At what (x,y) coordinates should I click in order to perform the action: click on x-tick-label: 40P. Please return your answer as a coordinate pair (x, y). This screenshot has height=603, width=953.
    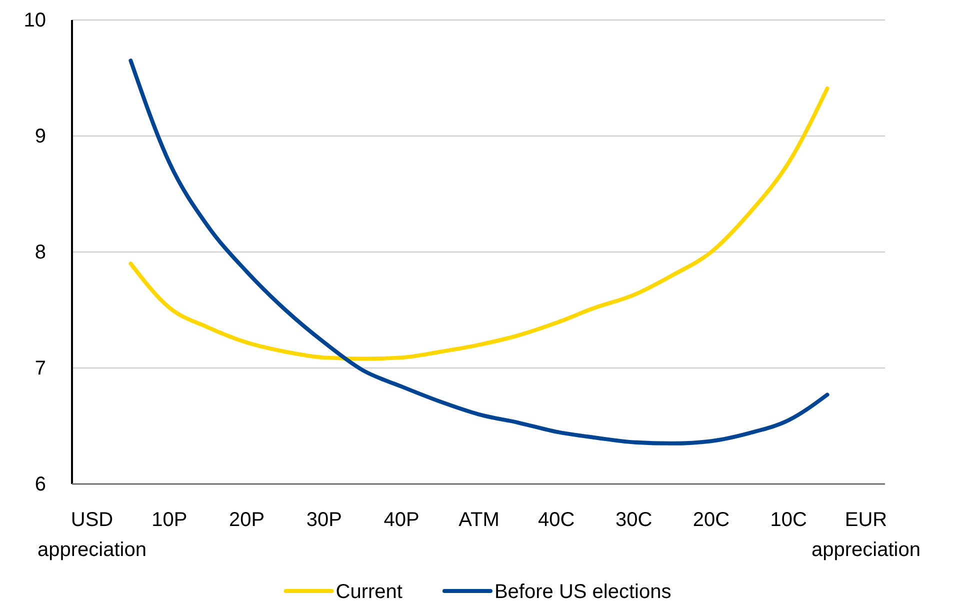
    Looking at the image, I should click on (402, 520).